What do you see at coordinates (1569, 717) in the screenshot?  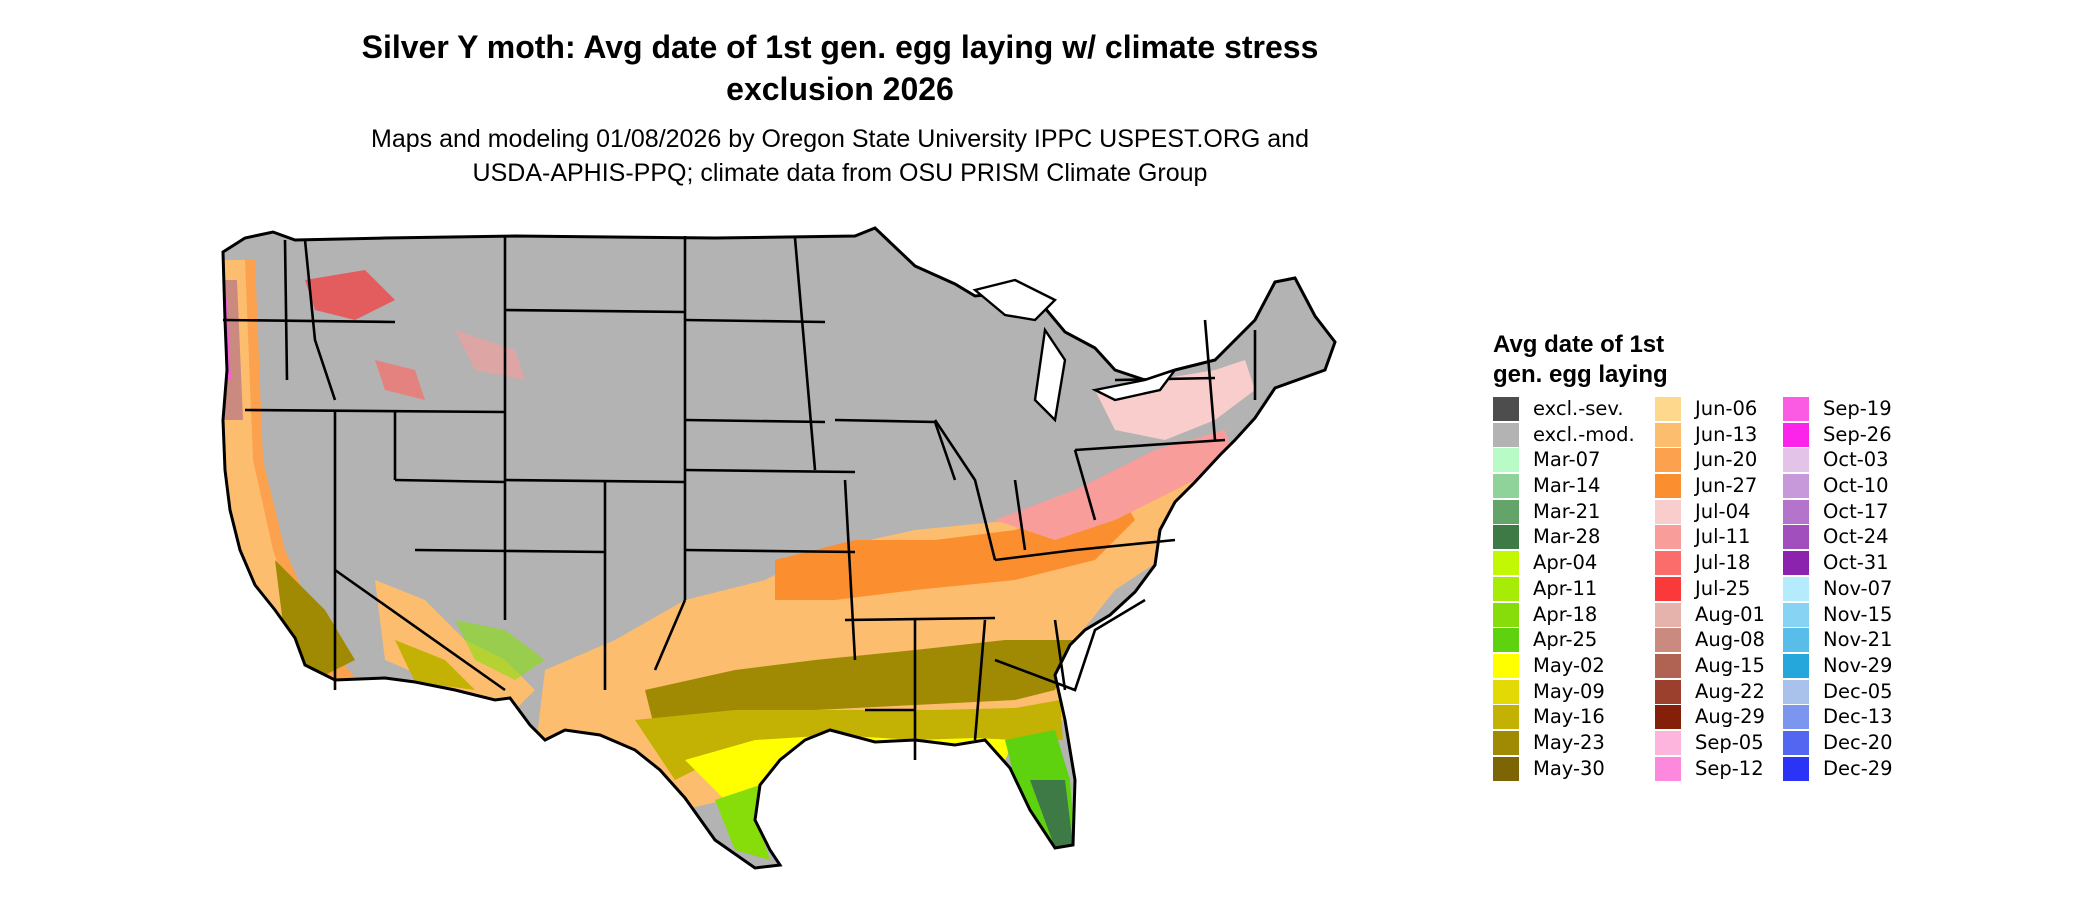 I see `legend-label: May-16` at bounding box center [1569, 717].